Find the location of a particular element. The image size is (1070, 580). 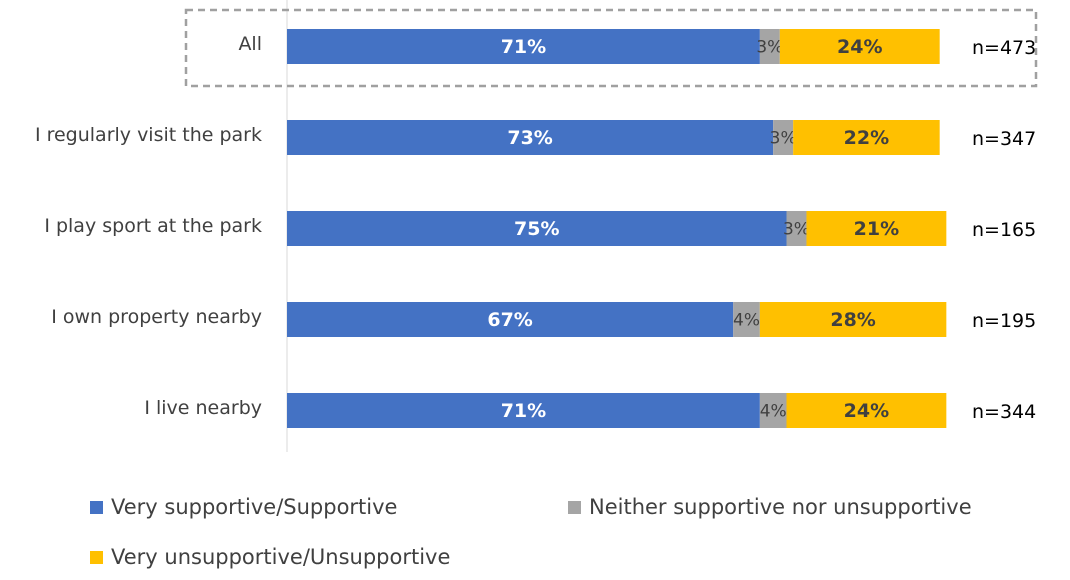

sample-size-i-play-sport-at-the-park: n=165 is located at coordinates (1004, 230).